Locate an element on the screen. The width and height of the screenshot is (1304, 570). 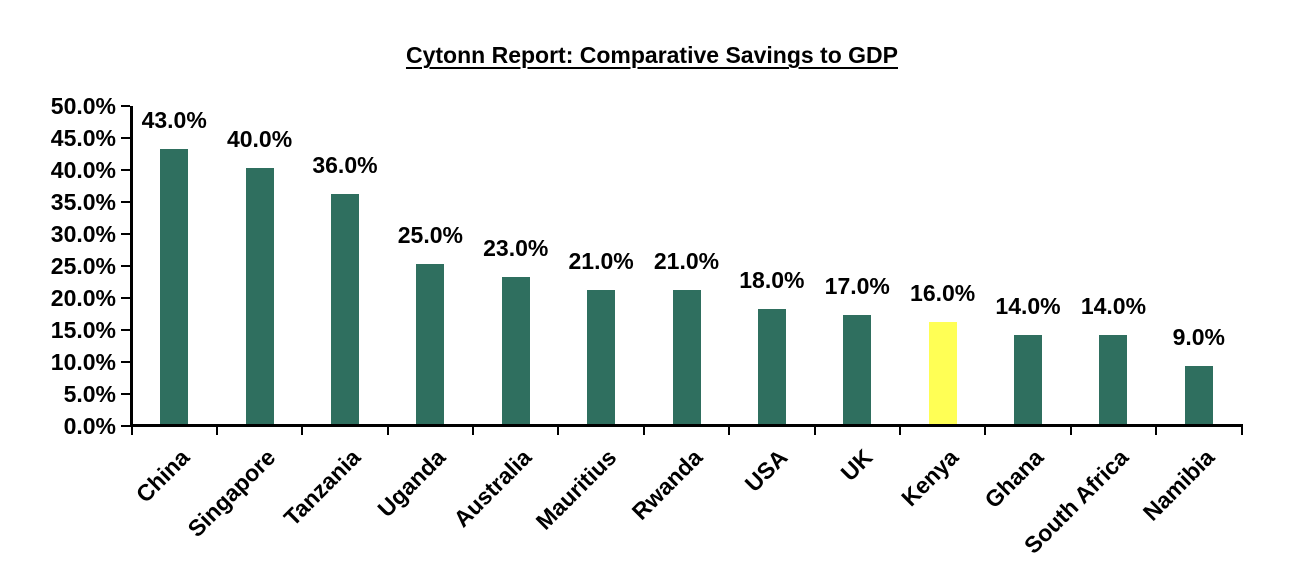
y-axis-line is located at coordinates (131, 266).